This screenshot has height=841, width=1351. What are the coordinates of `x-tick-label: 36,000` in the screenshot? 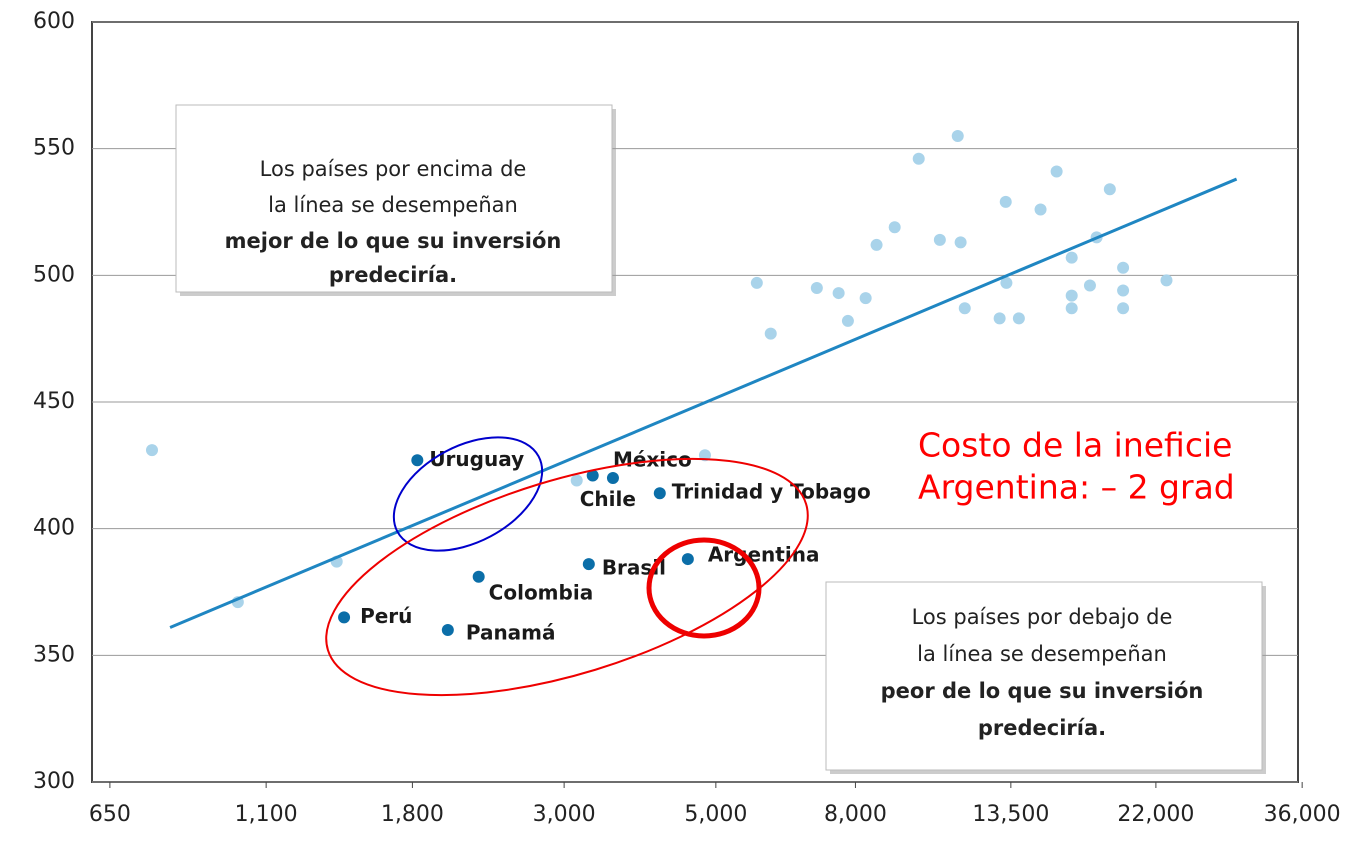 It's located at (1302, 814).